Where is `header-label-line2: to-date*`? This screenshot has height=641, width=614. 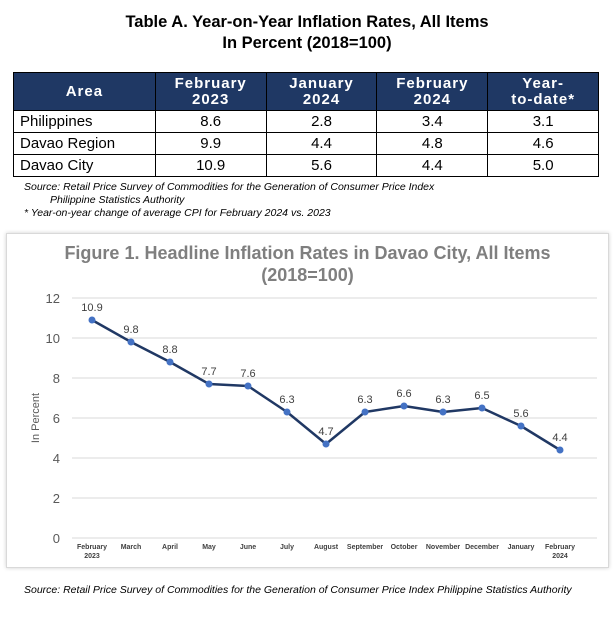
header-label-line2: to-date* is located at coordinates (543, 99).